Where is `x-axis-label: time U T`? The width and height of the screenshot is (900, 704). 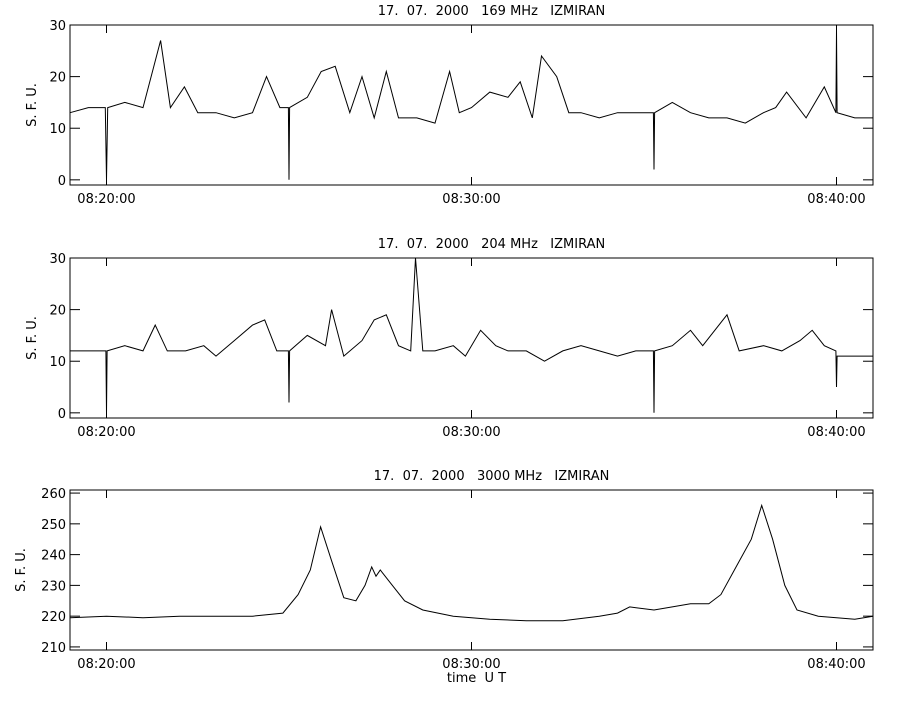 x-axis-label: time U T is located at coordinates (476, 678).